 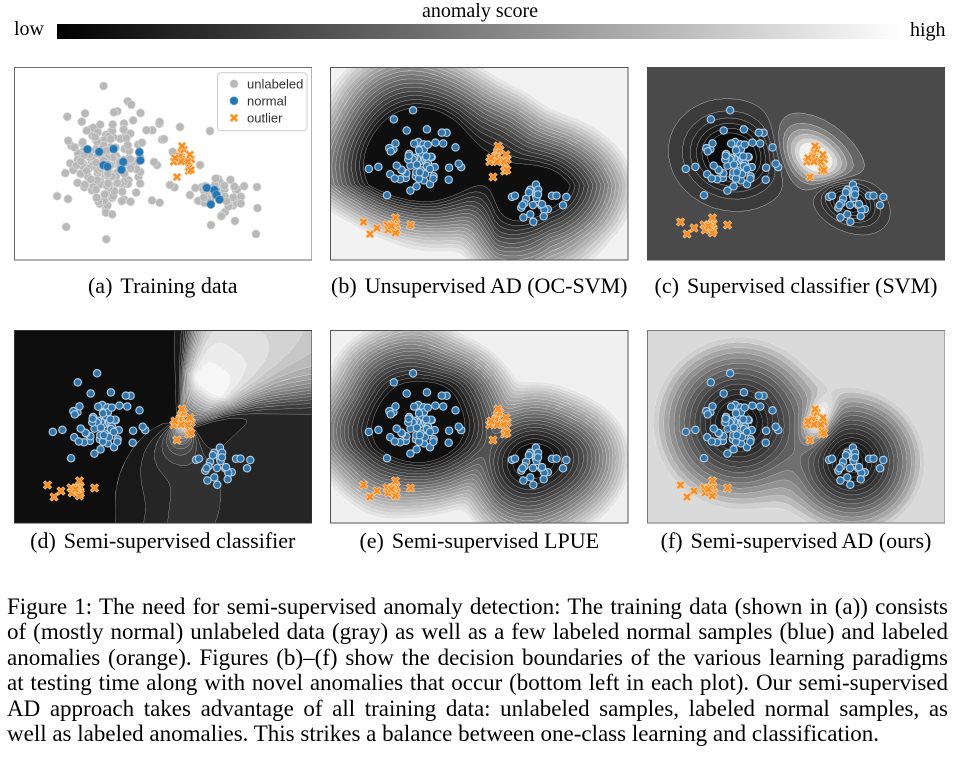 I want to click on svg-text: unlabeled, so click(x=275, y=83).